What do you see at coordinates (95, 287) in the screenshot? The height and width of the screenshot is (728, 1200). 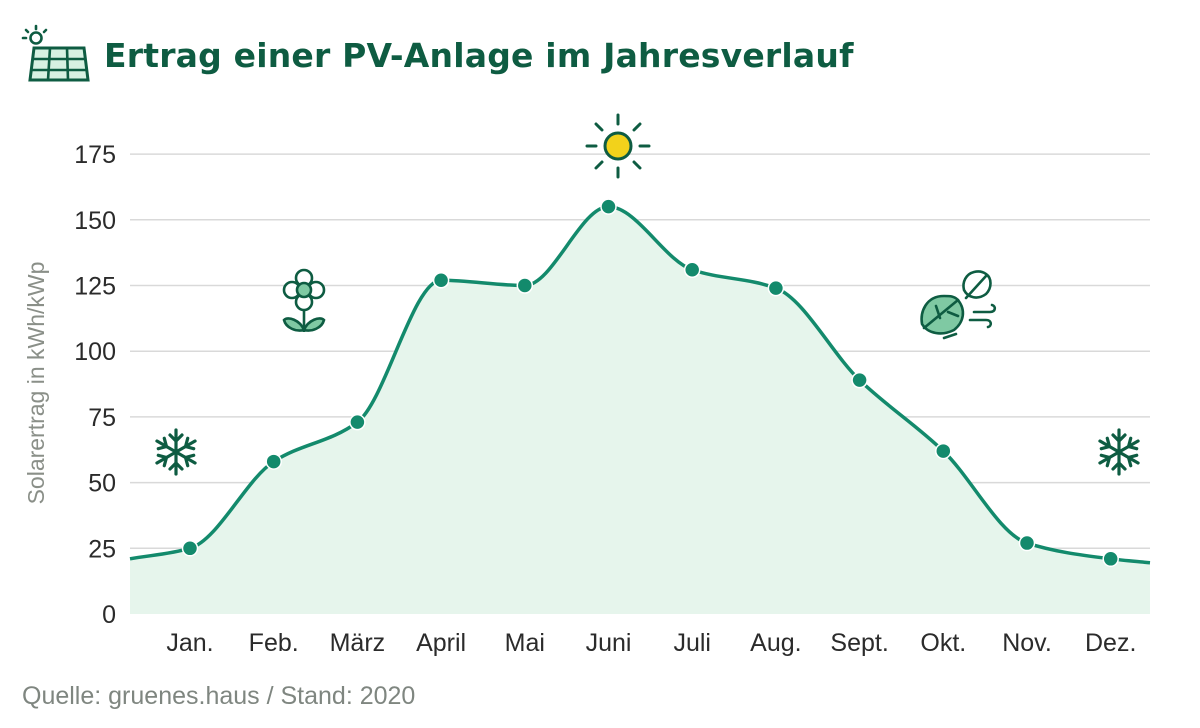 I see `y-tick-label: 125` at bounding box center [95, 287].